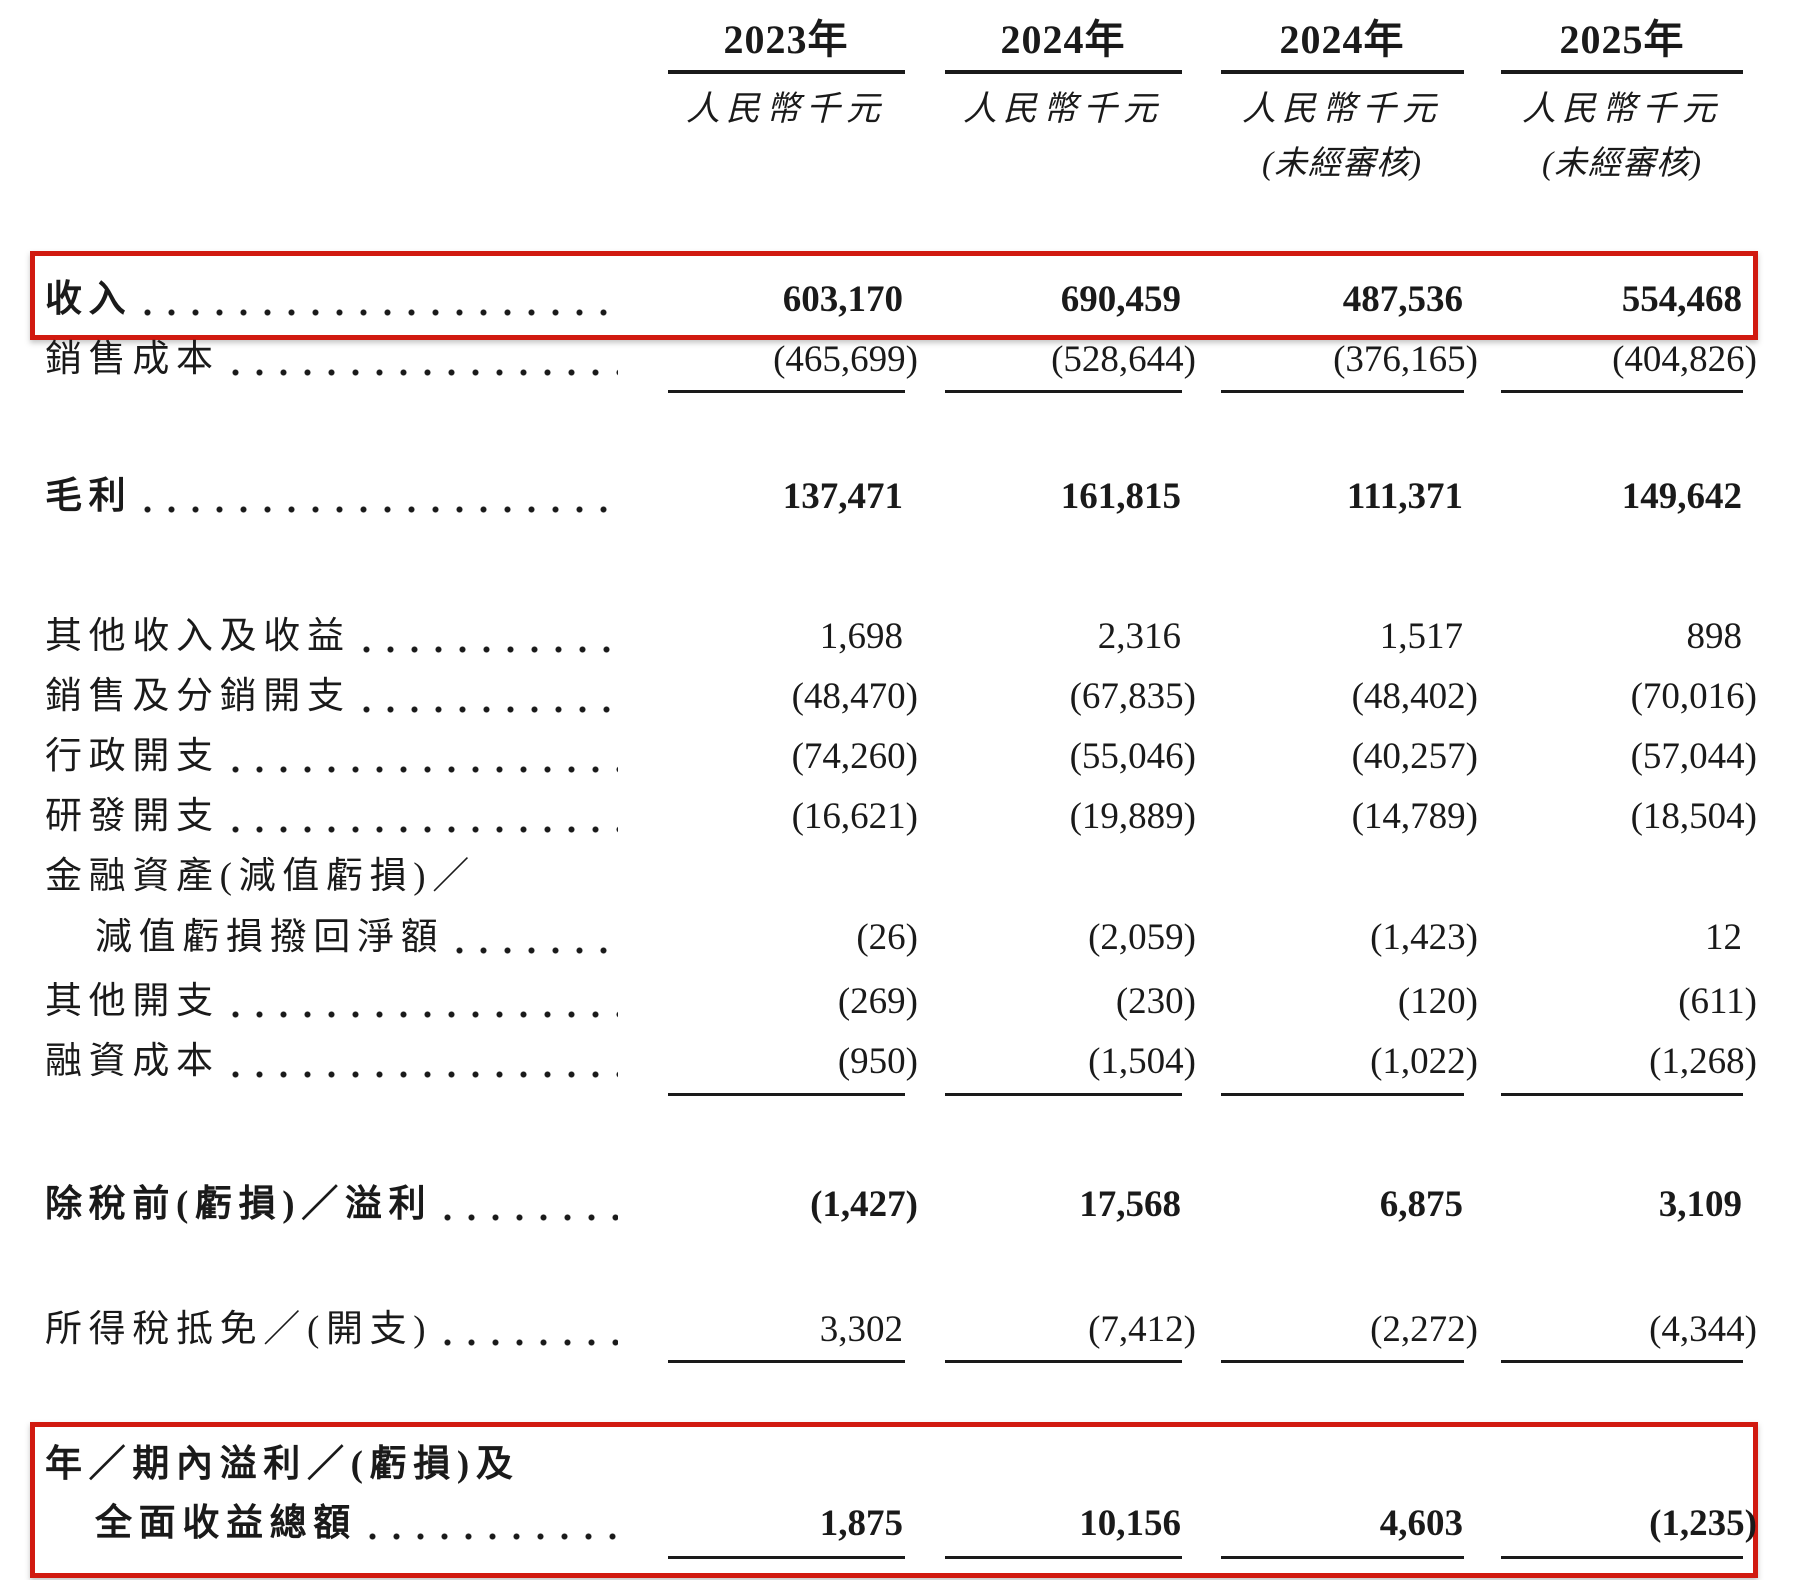  I want to click on cell-total-2024-interim: 4,603, so click(1421, 1523).